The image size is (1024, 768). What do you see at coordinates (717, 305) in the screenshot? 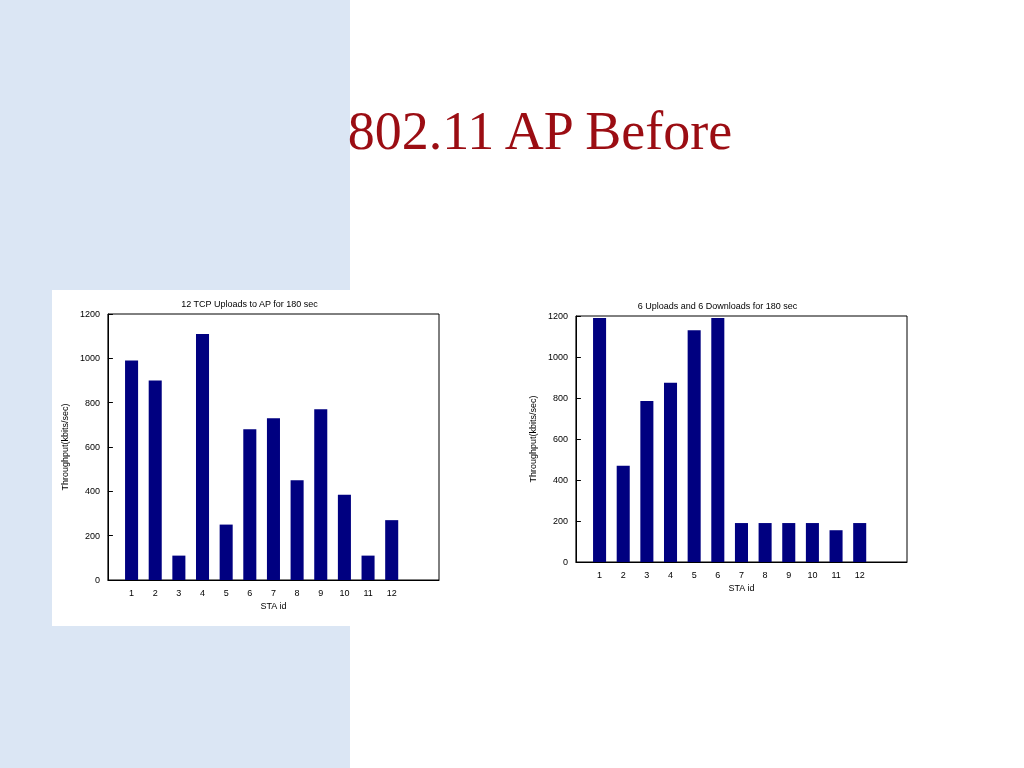
I see `chart-title: 6 Uploads and 6 Downloads for 180 sec` at bounding box center [717, 305].